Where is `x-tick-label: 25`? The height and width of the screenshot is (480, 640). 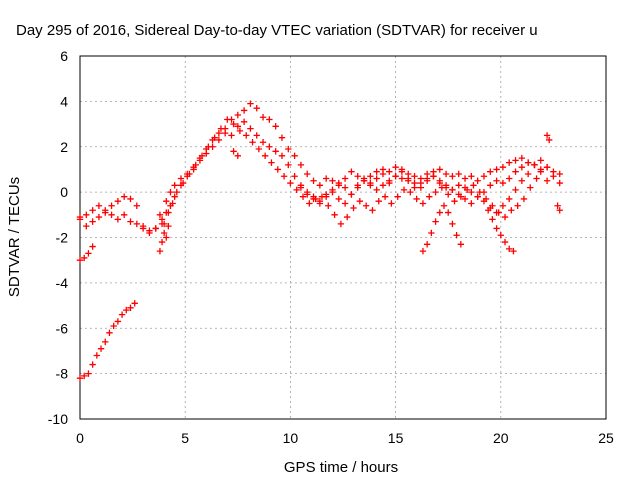 x-tick-label: 25 is located at coordinates (606, 438).